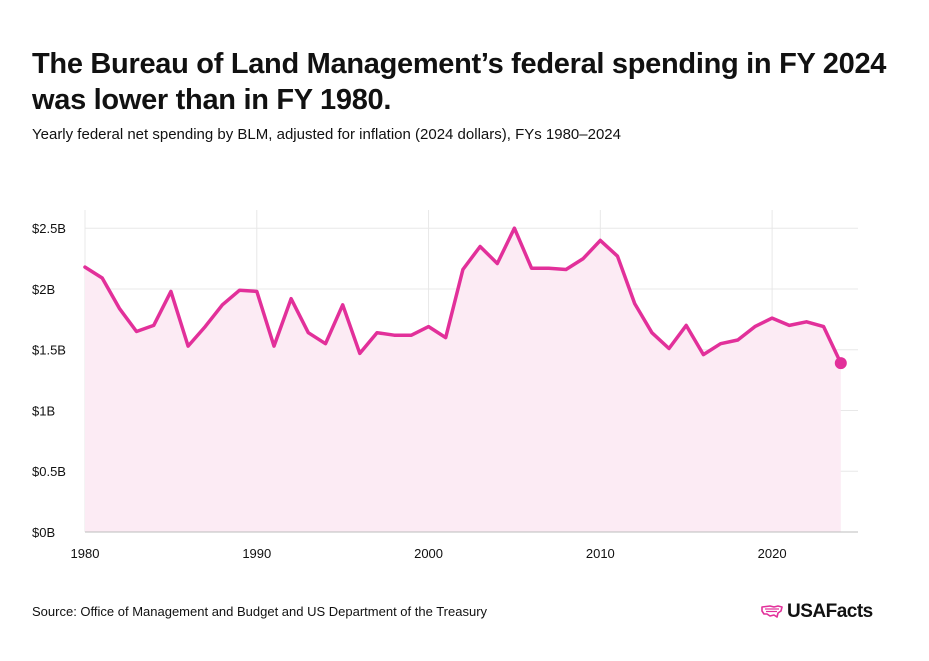 The height and width of the screenshot is (661, 929). What do you see at coordinates (43, 289) in the screenshot?
I see `y-tick-label: $2B` at bounding box center [43, 289].